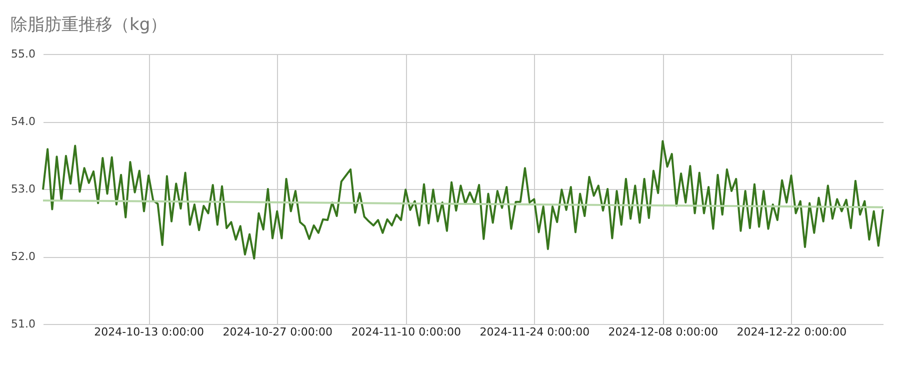 The height and width of the screenshot is (371, 908). What do you see at coordinates (791, 332) in the screenshot?
I see `x-tick-label: 2024-12-22 0:00:00` at bounding box center [791, 332].